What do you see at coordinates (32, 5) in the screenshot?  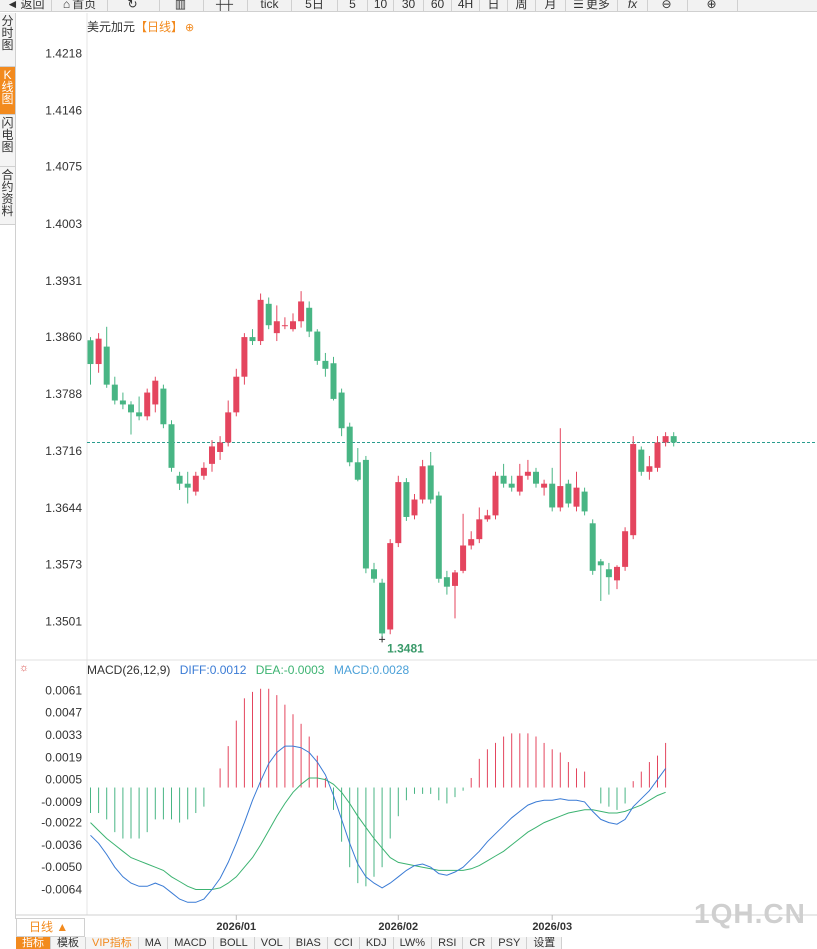 I see `toolbar-label: 返回` at bounding box center [32, 5].